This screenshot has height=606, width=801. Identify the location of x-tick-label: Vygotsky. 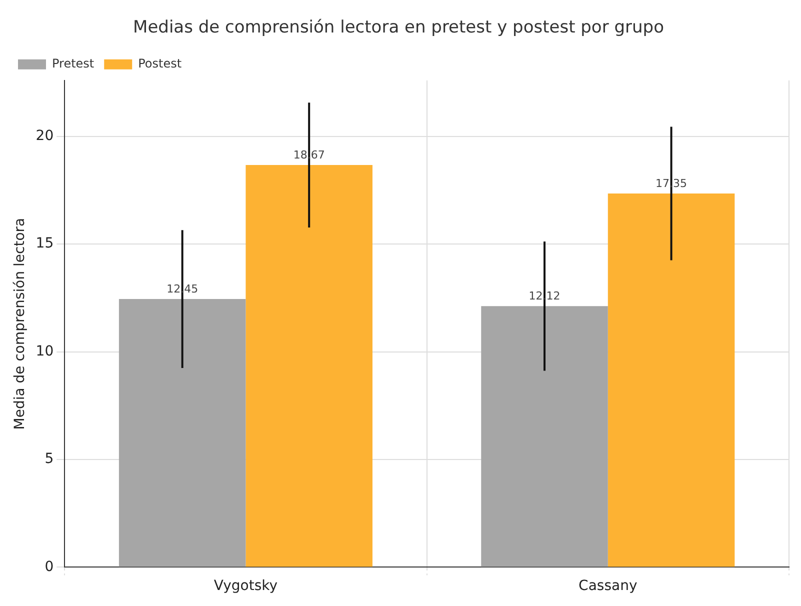
(246, 586).